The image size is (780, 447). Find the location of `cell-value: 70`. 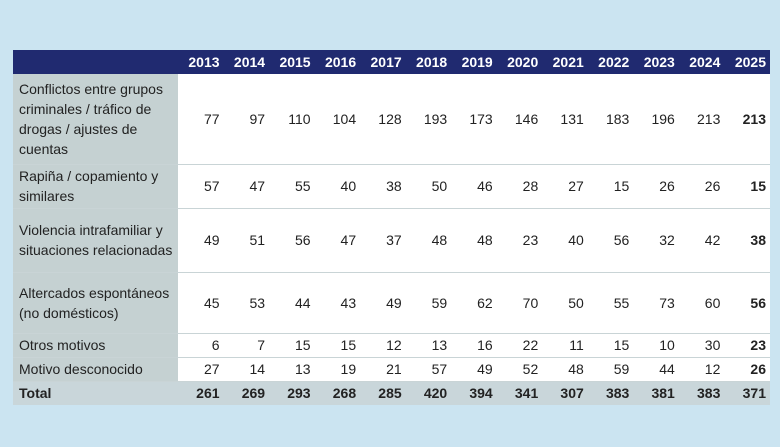

cell-value: 70 is located at coordinates (519, 303).